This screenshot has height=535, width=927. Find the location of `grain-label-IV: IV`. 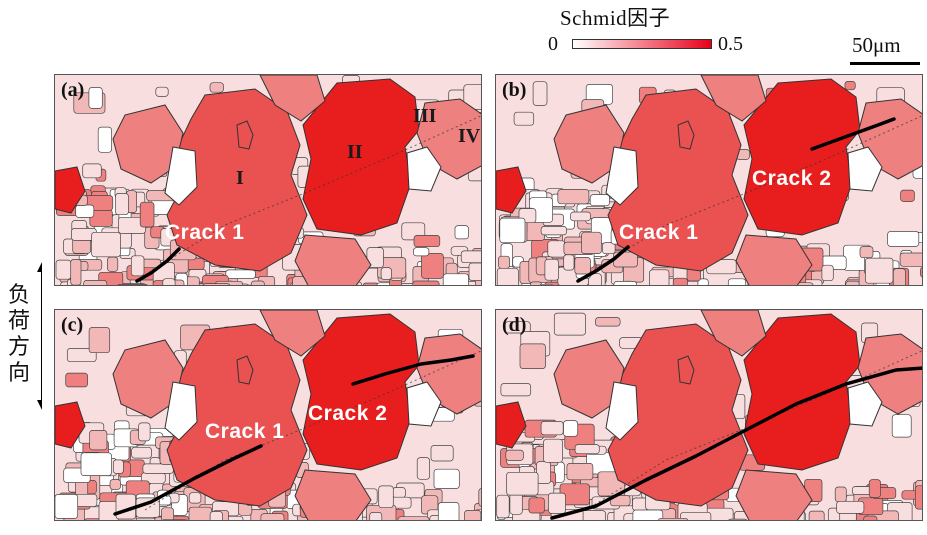

grain-label-IV: IV is located at coordinates (469, 136).